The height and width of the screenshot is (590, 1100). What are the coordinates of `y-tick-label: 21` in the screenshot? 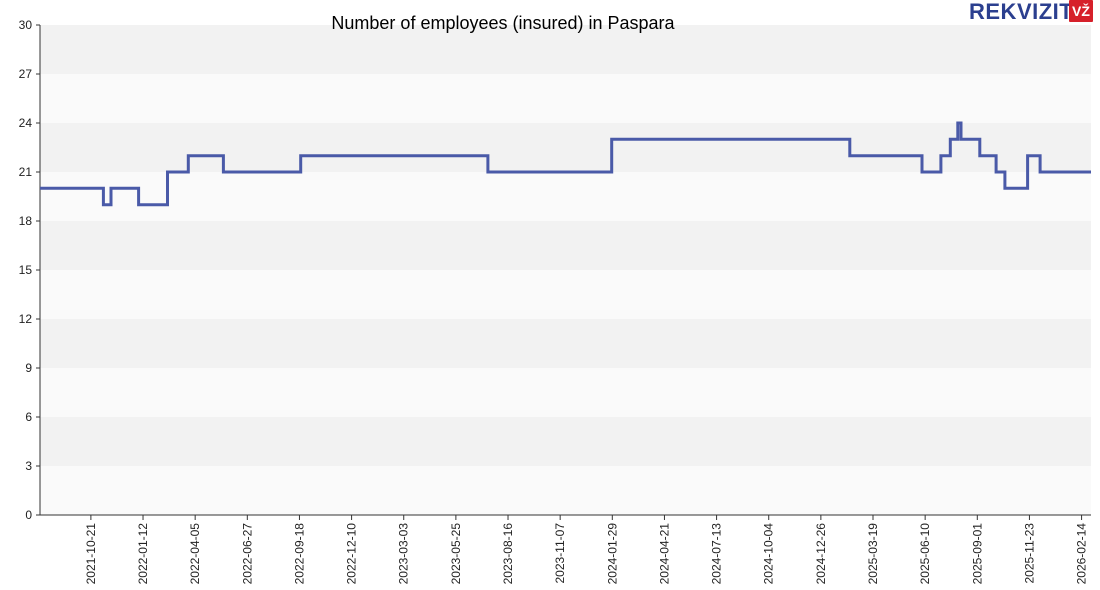 It's located at (26, 172).